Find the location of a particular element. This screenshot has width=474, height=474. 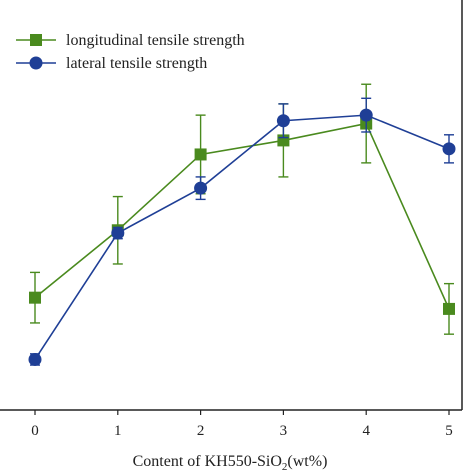

legend-marker-square is located at coordinates (36, 40).